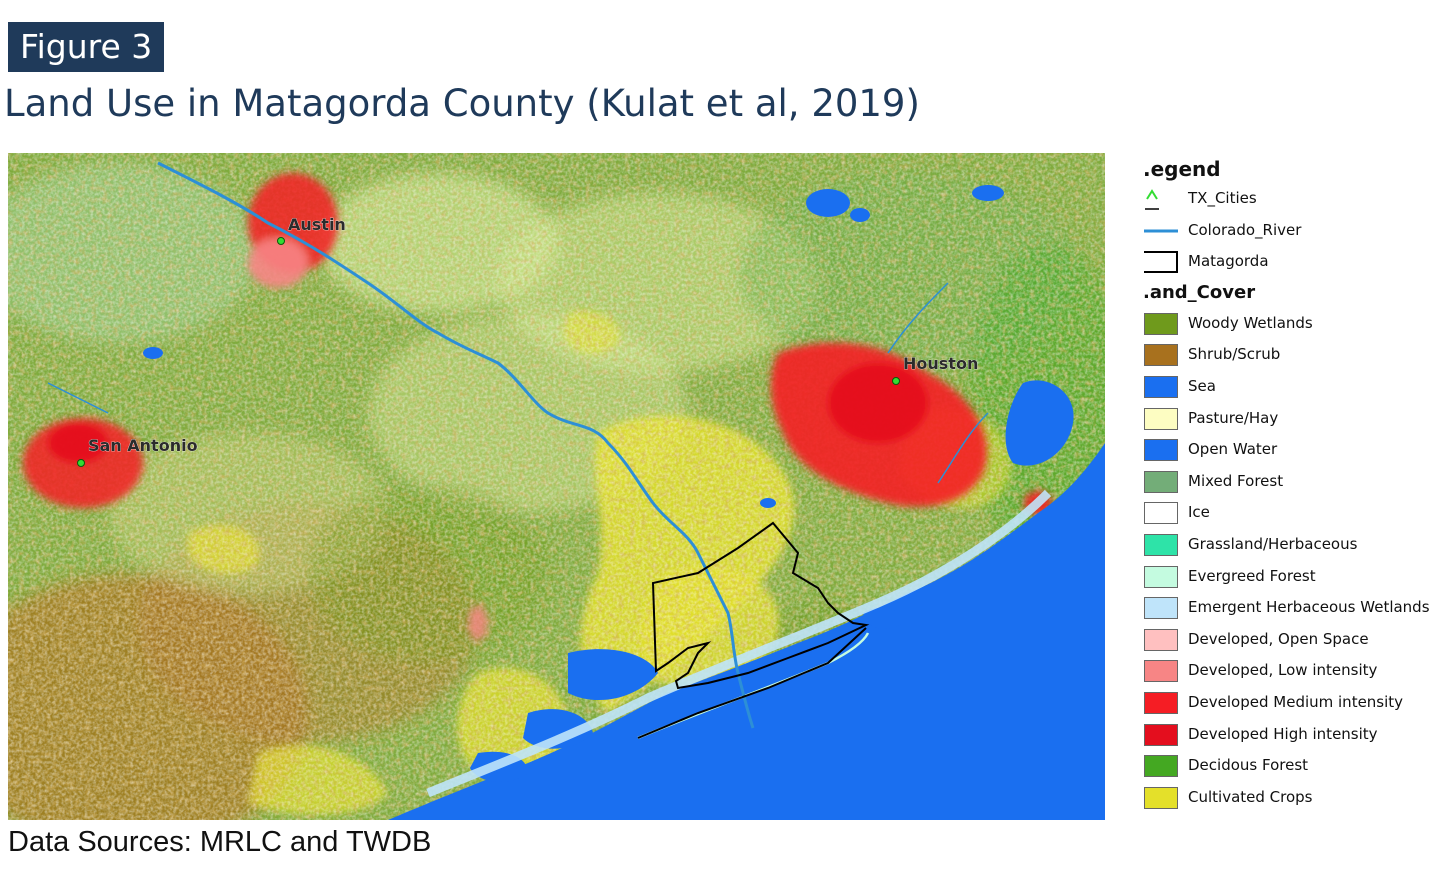 The width and height of the screenshot is (1436, 874). I want to click on city-label-houston: Houston, so click(940, 363).